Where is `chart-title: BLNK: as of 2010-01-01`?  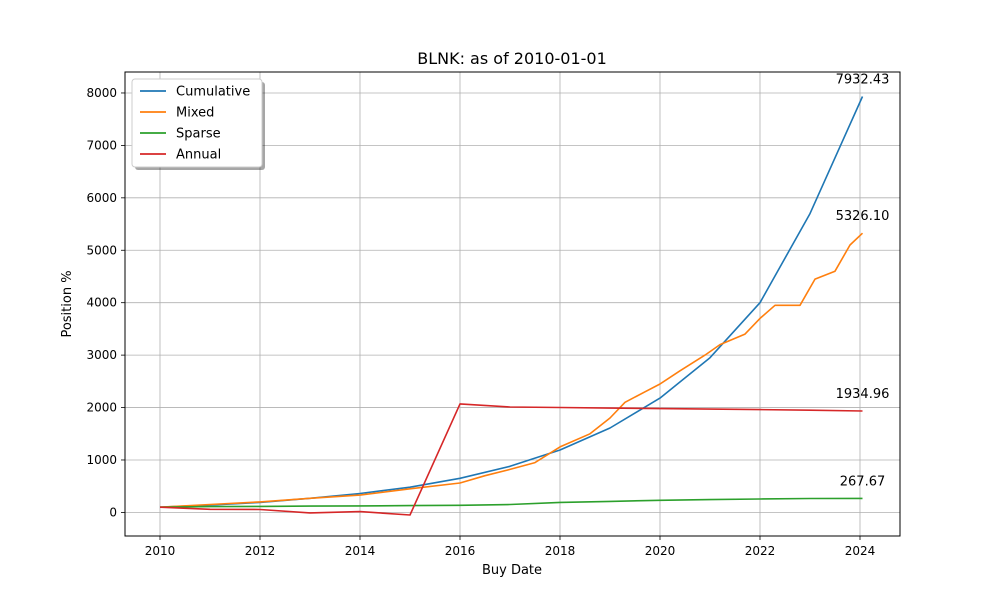 chart-title: BLNK: as of 2010-01-01 is located at coordinates (512, 58).